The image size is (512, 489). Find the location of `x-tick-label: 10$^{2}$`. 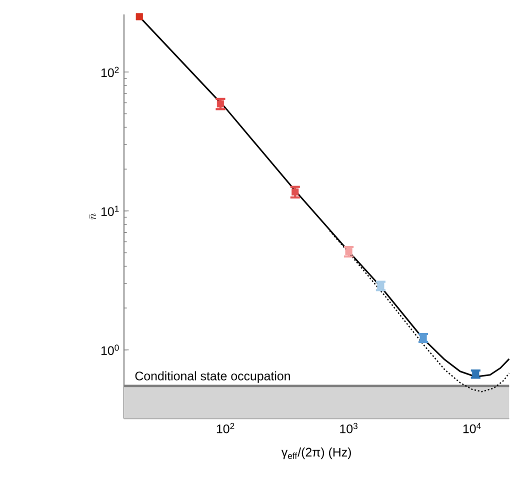

x-tick-label: 10$^{2}$ is located at coordinates (225, 428).